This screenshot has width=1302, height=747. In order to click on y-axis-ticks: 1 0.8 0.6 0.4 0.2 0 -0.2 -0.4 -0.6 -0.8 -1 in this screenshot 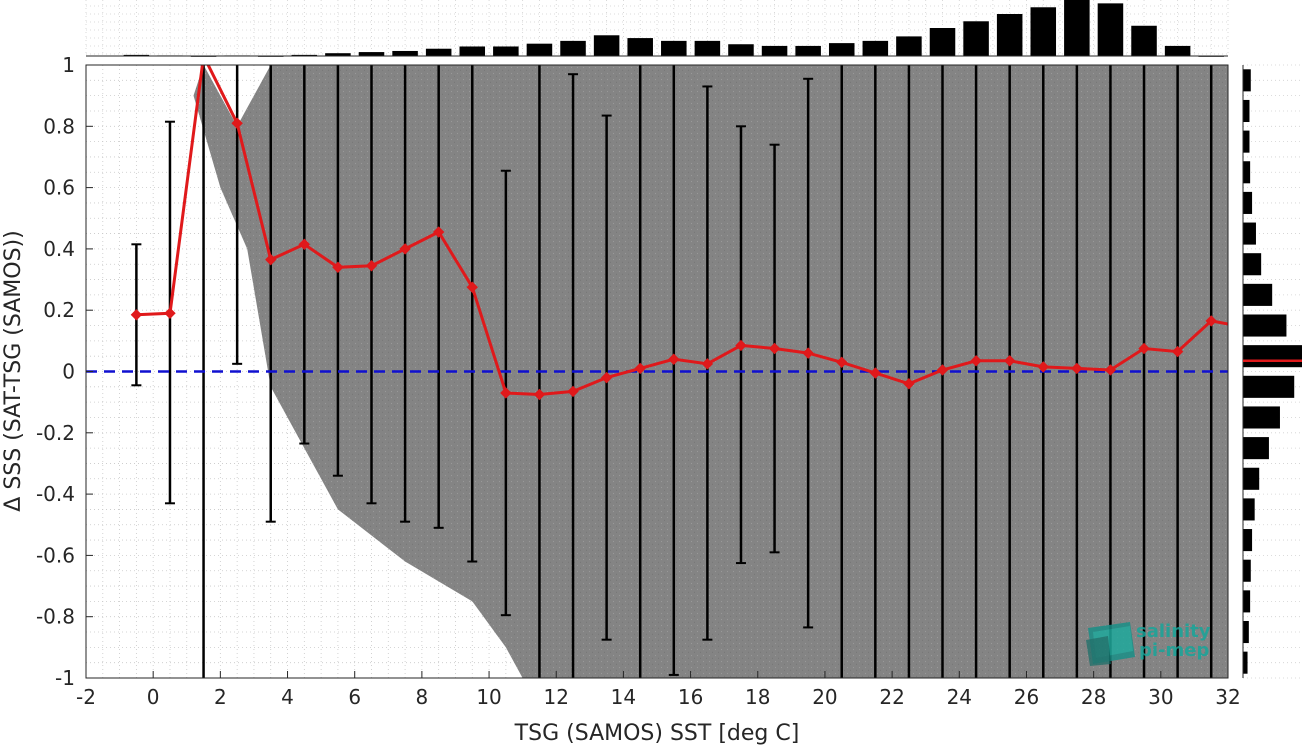, I will do `click(64, 371)`.